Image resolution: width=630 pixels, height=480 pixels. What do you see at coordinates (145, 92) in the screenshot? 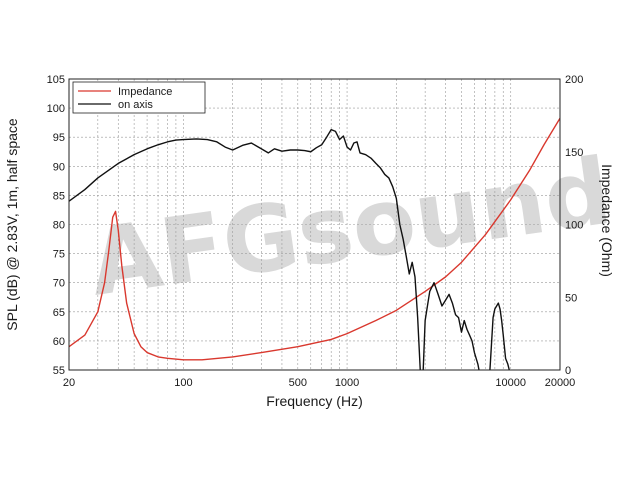
I see `legend-label-impedance: Impedance` at bounding box center [145, 92].